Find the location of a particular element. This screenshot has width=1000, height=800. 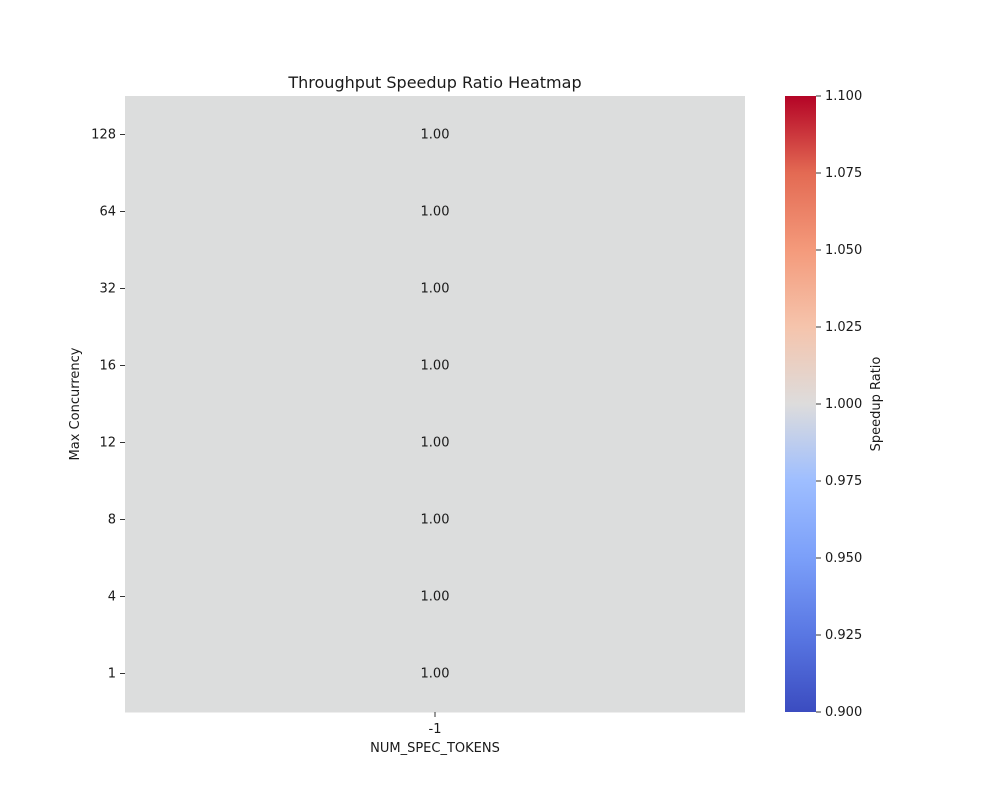

colorbar-tick-label: 0.925 is located at coordinates (843, 635).